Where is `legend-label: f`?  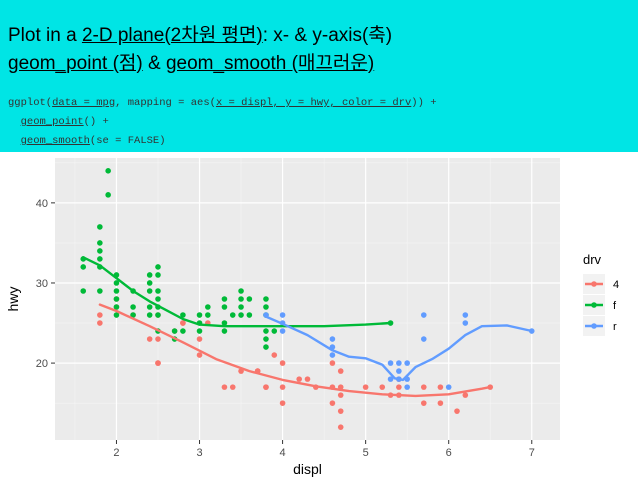 legend-label: f is located at coordinates (615, 306).